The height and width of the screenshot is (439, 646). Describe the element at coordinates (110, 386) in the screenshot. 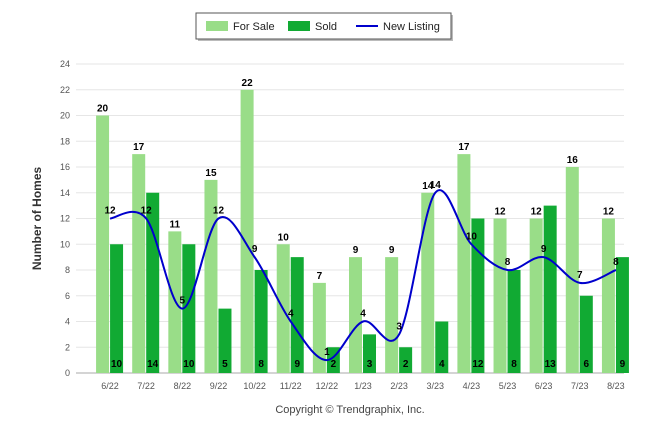

I see `x-tick-label: 6/22` at that location.